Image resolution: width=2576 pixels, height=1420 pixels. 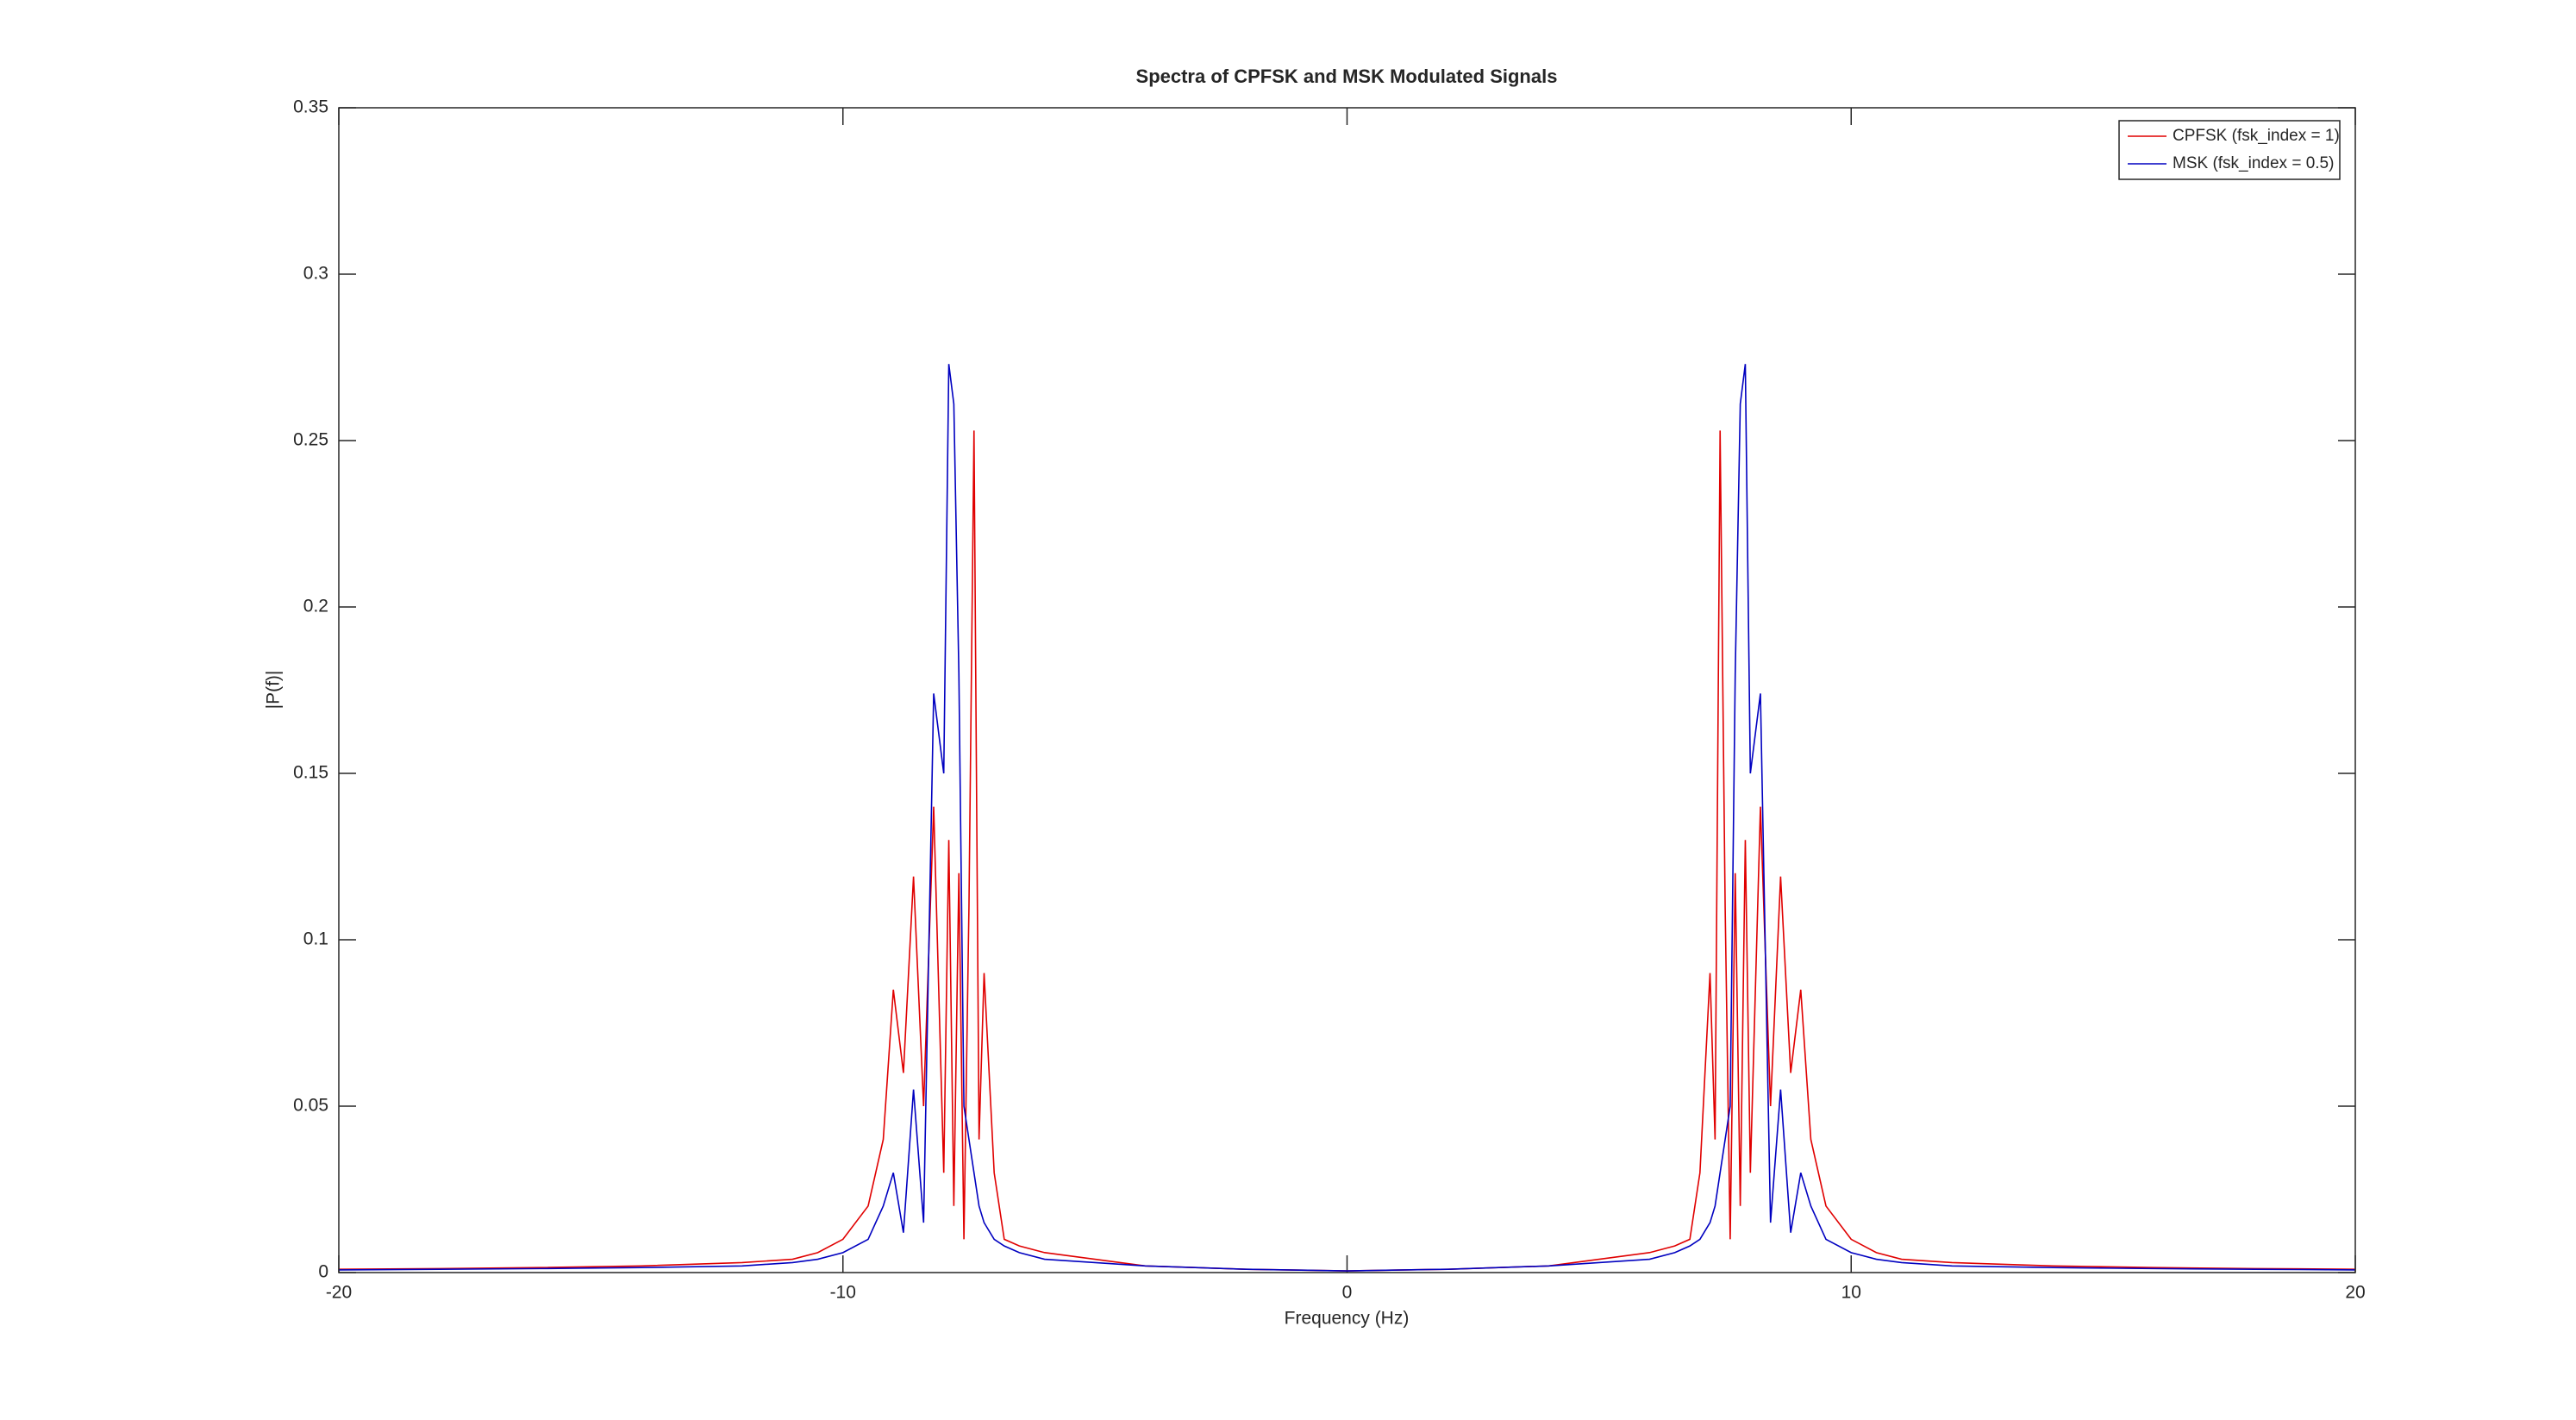 What do you see at coordinates (1851, 1293) in the screenshot?
I see `x-tick-label: 10` at bounding box center [1851, 1293].